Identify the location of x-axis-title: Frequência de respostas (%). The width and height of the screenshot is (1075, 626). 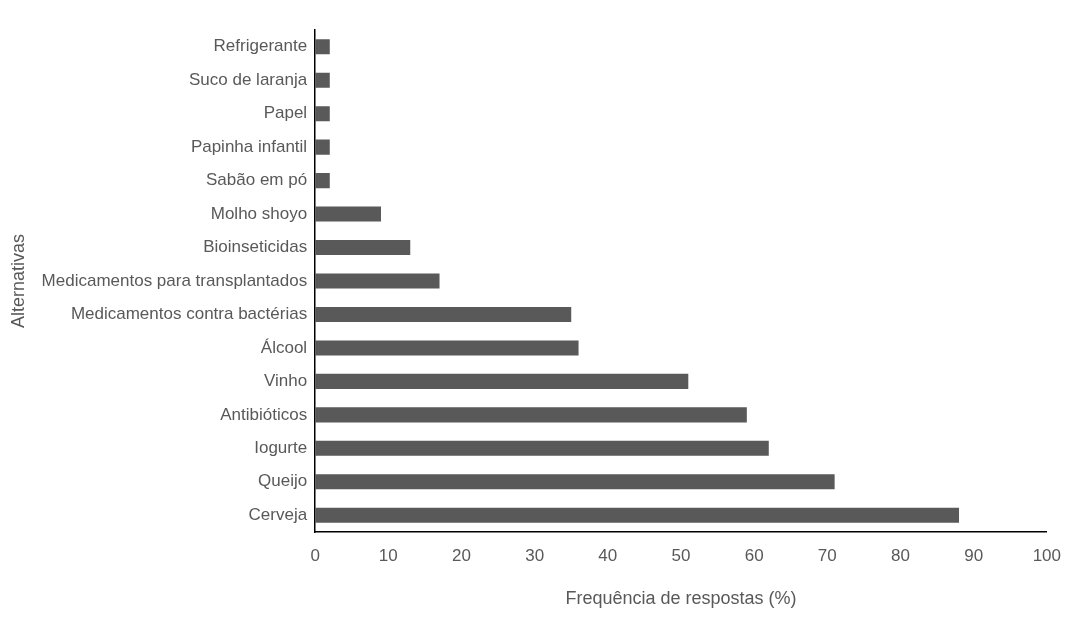
(681, 598).